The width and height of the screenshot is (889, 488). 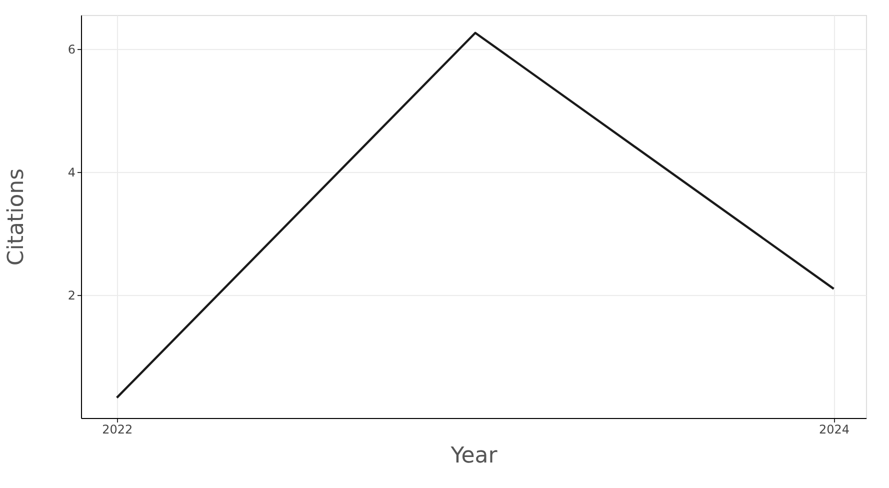 I want to click on y-tick-label: 2, so click(x=72, y=295).